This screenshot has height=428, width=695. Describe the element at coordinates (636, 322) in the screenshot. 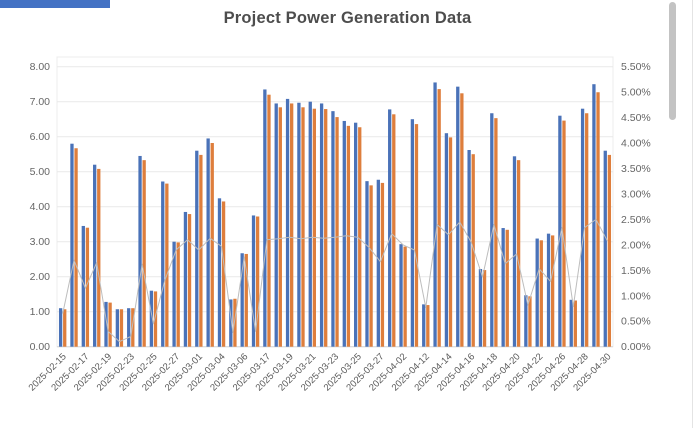

I see `y-axis-right-label: 0.50%` at that location.